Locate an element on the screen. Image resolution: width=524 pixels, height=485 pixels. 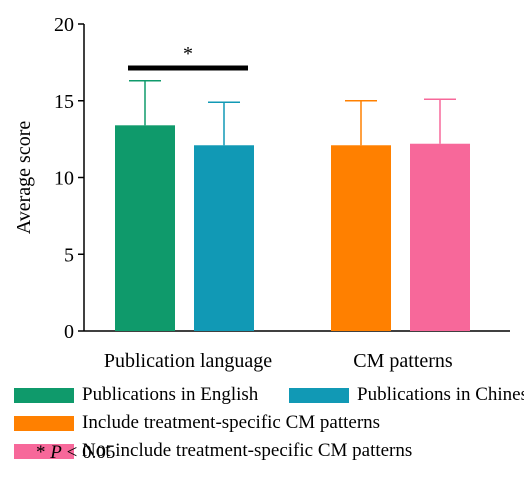
legend-swatch-not-include-cm is located at coordinates (44, 451).